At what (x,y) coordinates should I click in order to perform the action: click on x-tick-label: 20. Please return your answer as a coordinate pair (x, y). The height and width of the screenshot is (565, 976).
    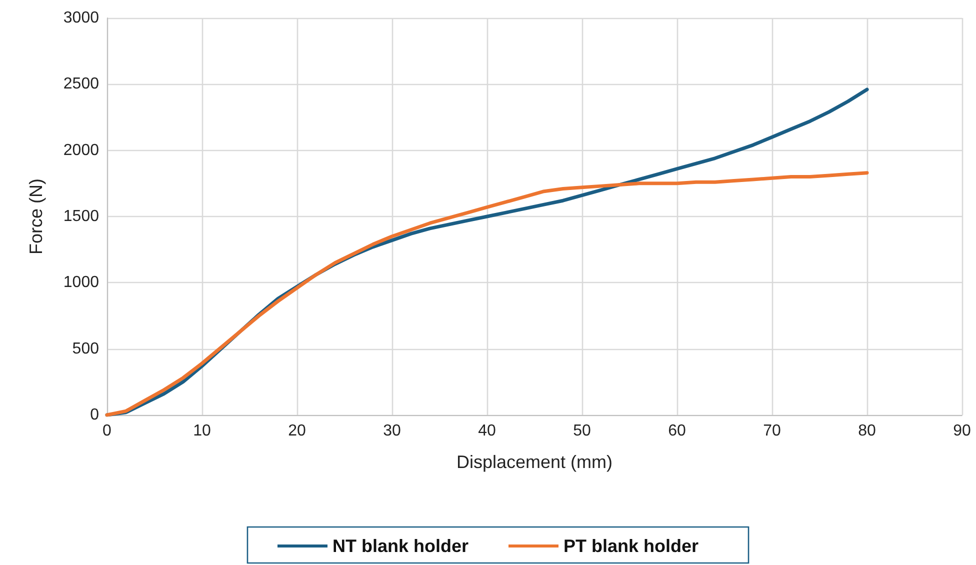
    Looking at the image, I should click on (297, 431).